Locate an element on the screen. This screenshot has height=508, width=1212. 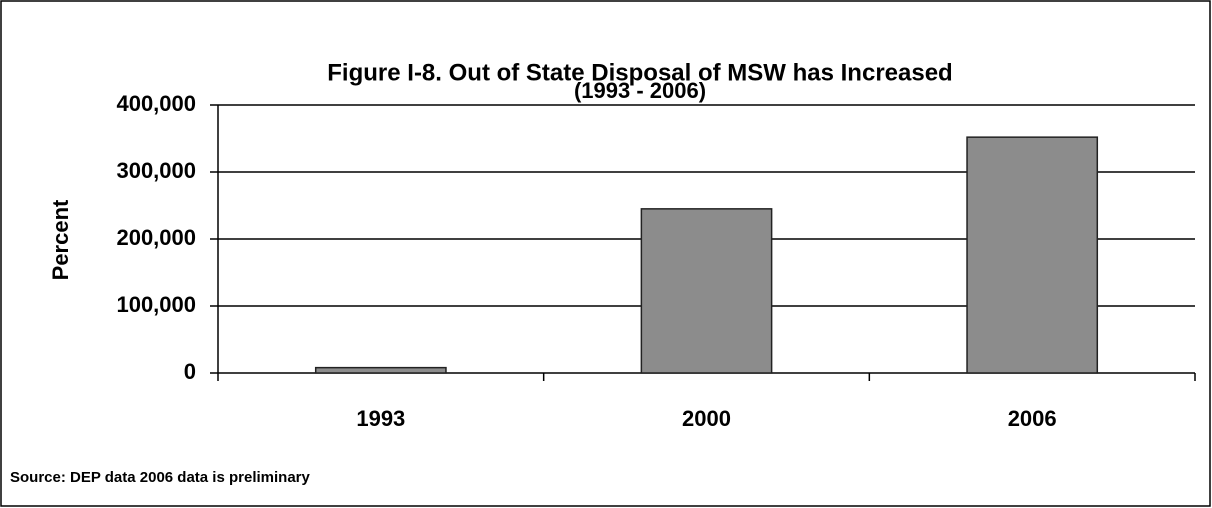
y-axis-label: Percent is located at coordinates (60, 239).